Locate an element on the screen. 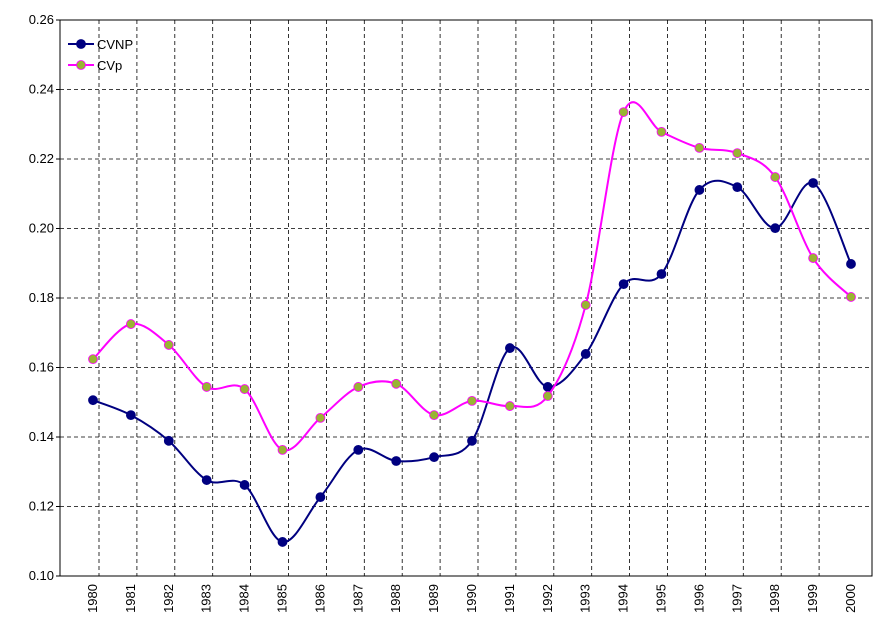 Image resolution: width=881 pixels, height=629 pixels. x-tick-label: 1990 is located at coordinates (471, 598).